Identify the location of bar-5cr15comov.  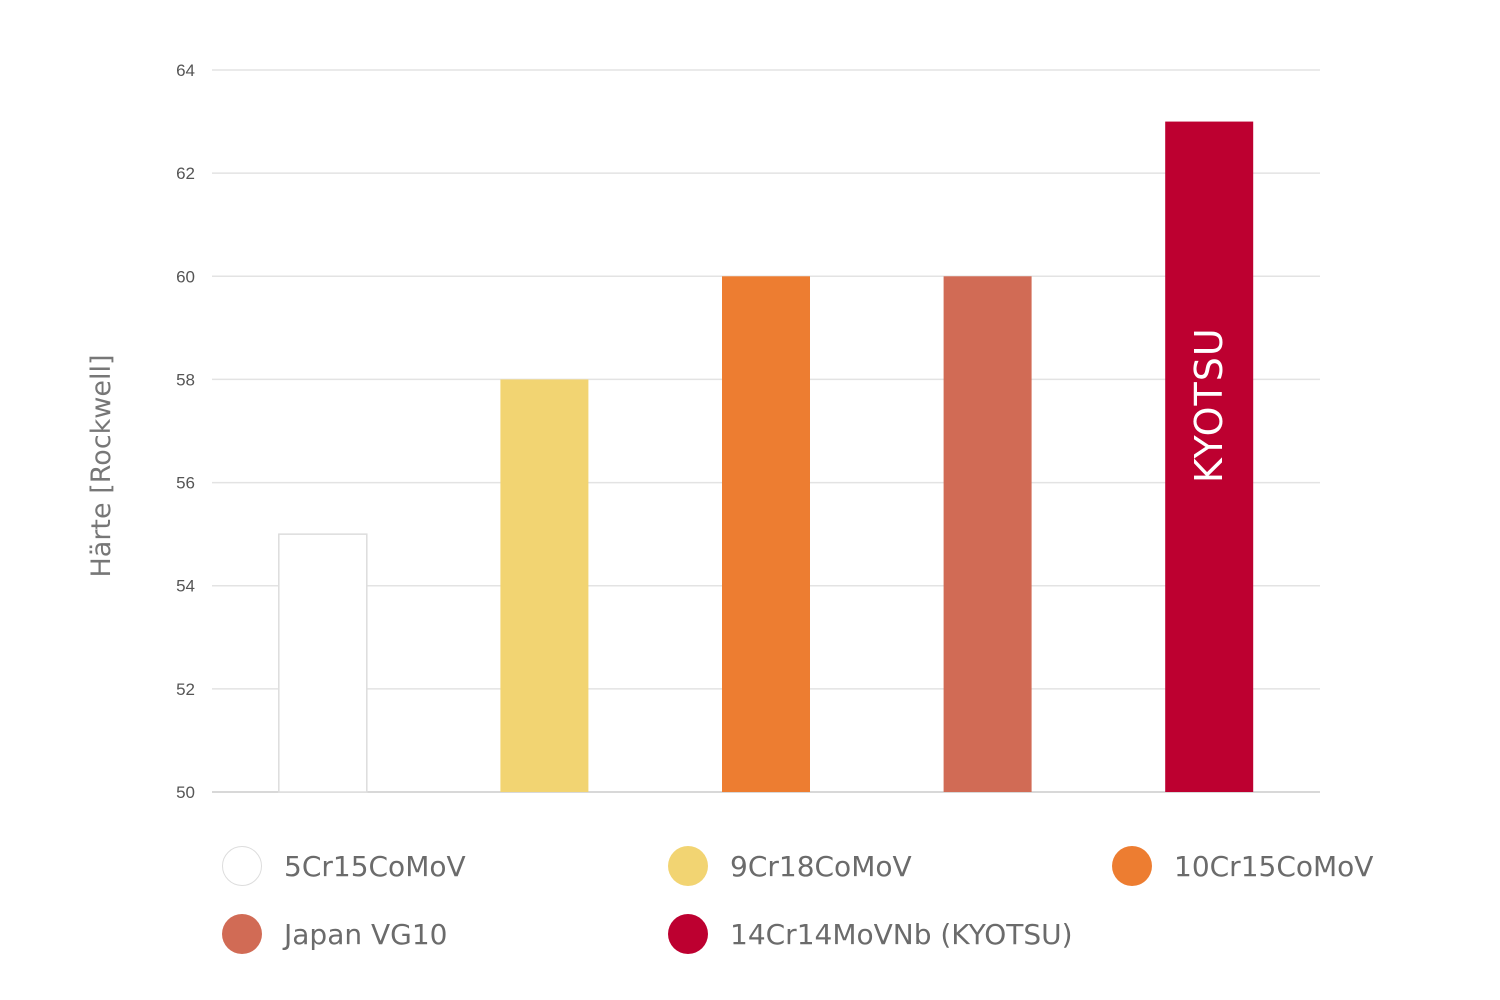
(323, 663).